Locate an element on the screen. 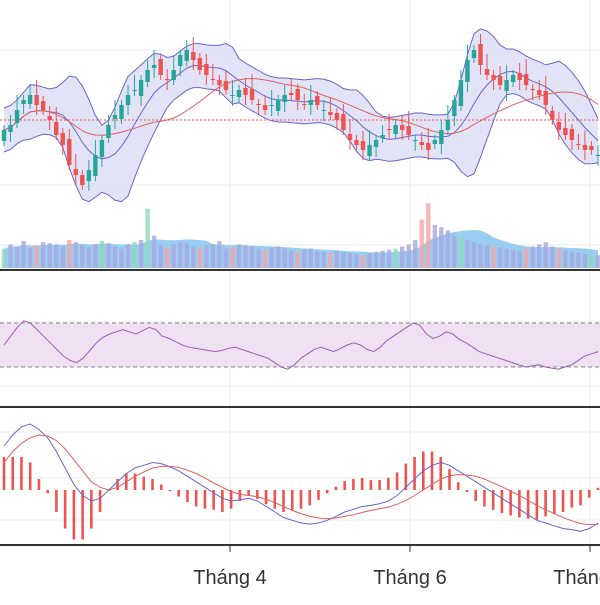  volume-ma-area is located at coordinates (301, 249).